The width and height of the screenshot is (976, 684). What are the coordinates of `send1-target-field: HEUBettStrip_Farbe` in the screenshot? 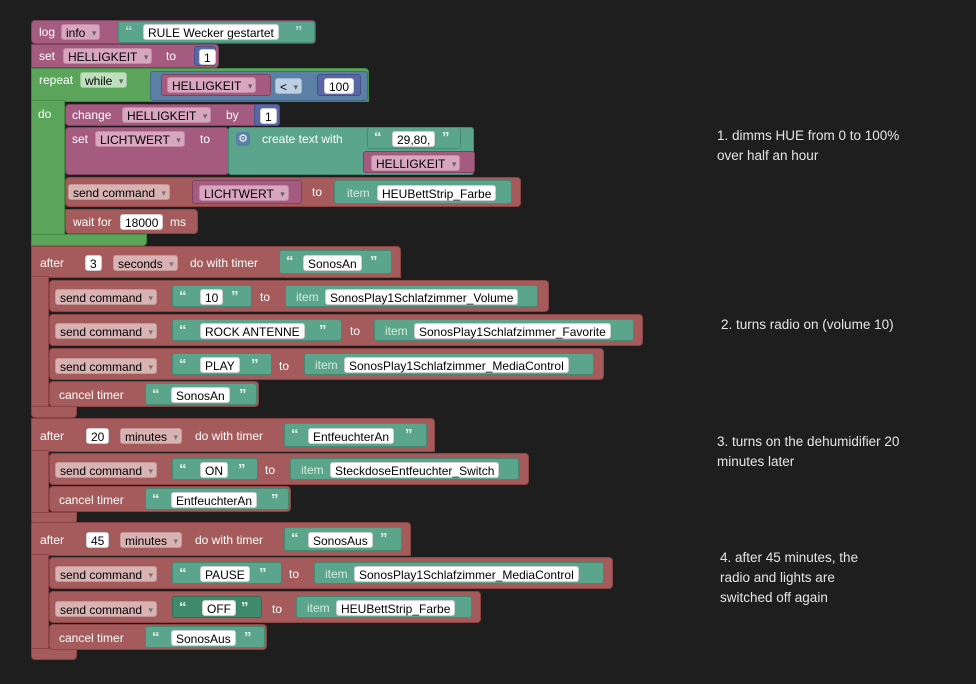 It's located at (437, 193).